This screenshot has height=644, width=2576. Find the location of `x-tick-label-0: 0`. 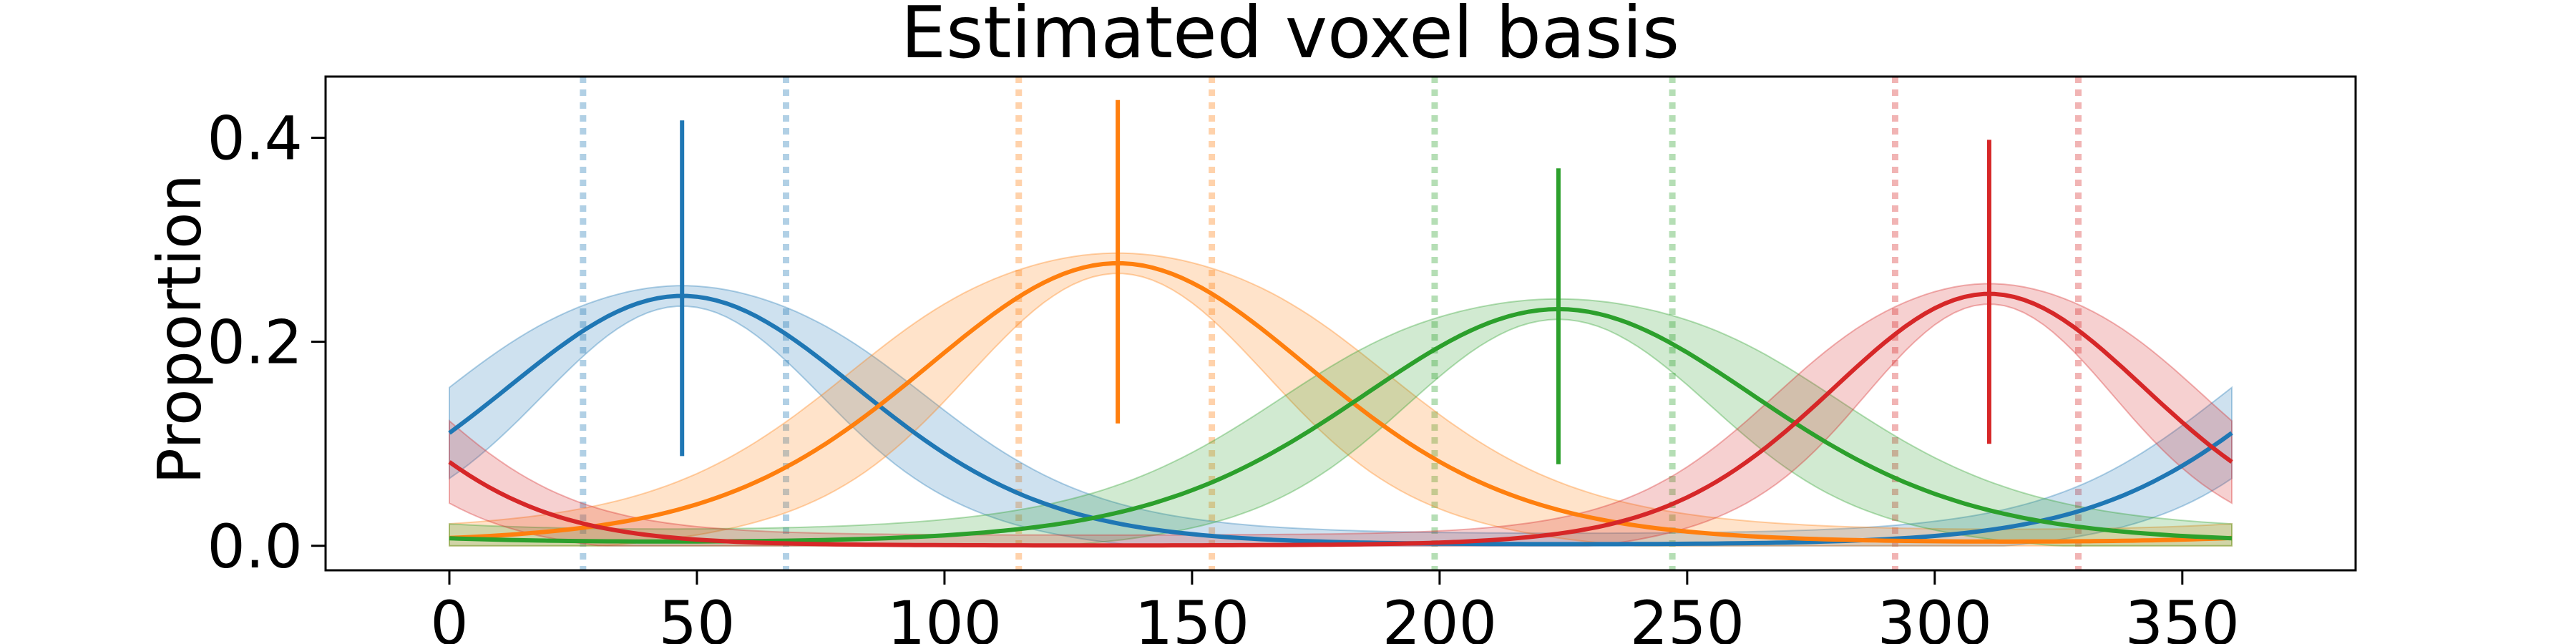

x-tick-label-0: 0 is located at coordinates (449, 616).